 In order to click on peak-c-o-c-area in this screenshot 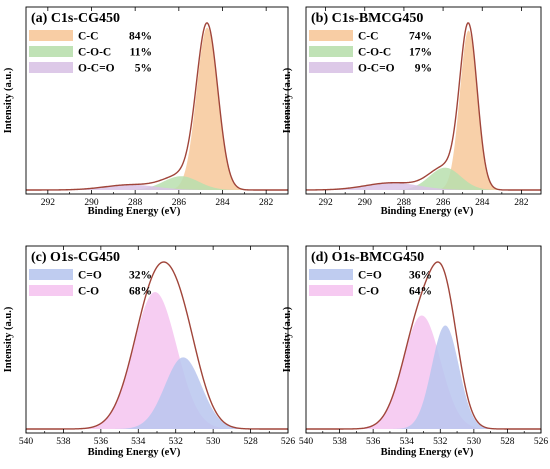, I will do `click(423, 178)`.